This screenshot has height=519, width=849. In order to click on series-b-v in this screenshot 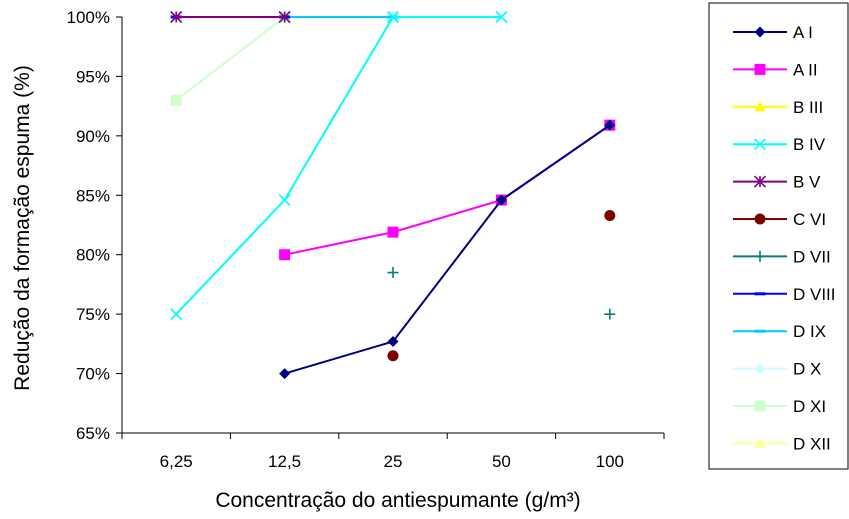, I will do `click(230, 17)`.